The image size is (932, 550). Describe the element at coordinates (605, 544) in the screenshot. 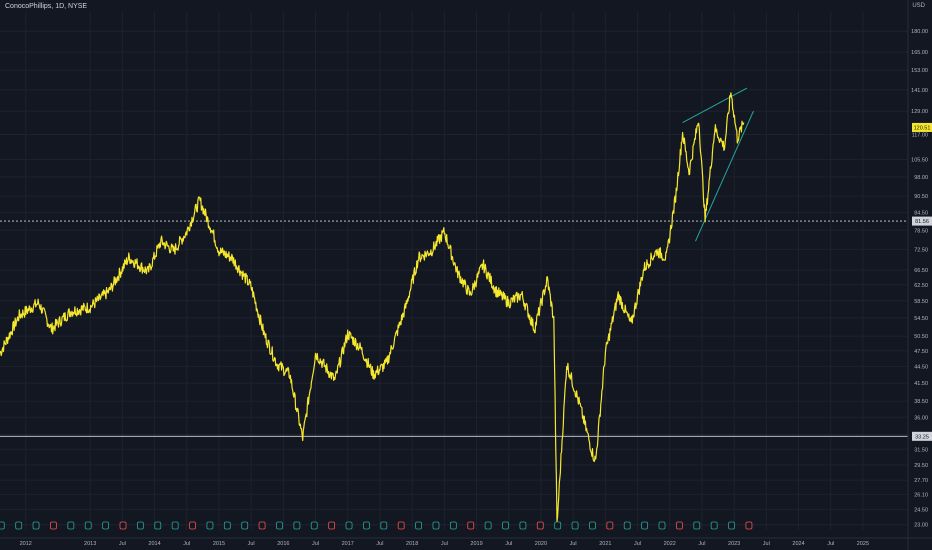

I see `x-tick-label: 2021` at that location.